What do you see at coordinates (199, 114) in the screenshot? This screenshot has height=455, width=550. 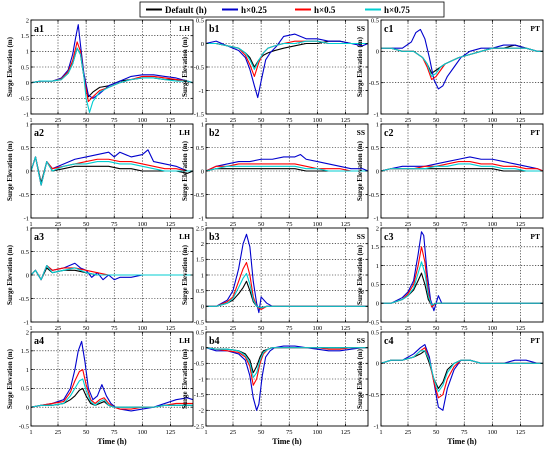 I see `y-tick-label: -1.5` at bounding box center [199, 114].